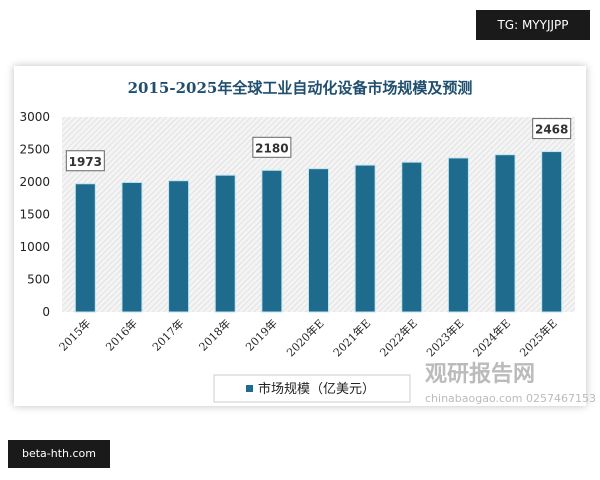 This screenshot has width=600, height=480. I want to click on x-tick-label: 2021年E, so click(351, 337).